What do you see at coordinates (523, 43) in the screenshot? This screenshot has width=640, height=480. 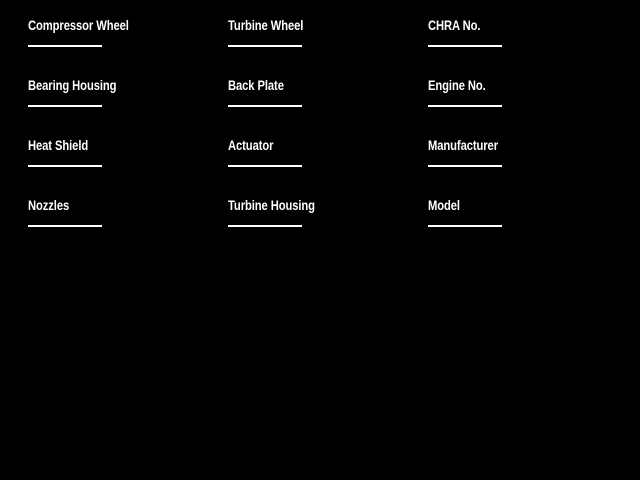 I see `field-chra-no: CHRA No.` at bounding box center [523, 43].